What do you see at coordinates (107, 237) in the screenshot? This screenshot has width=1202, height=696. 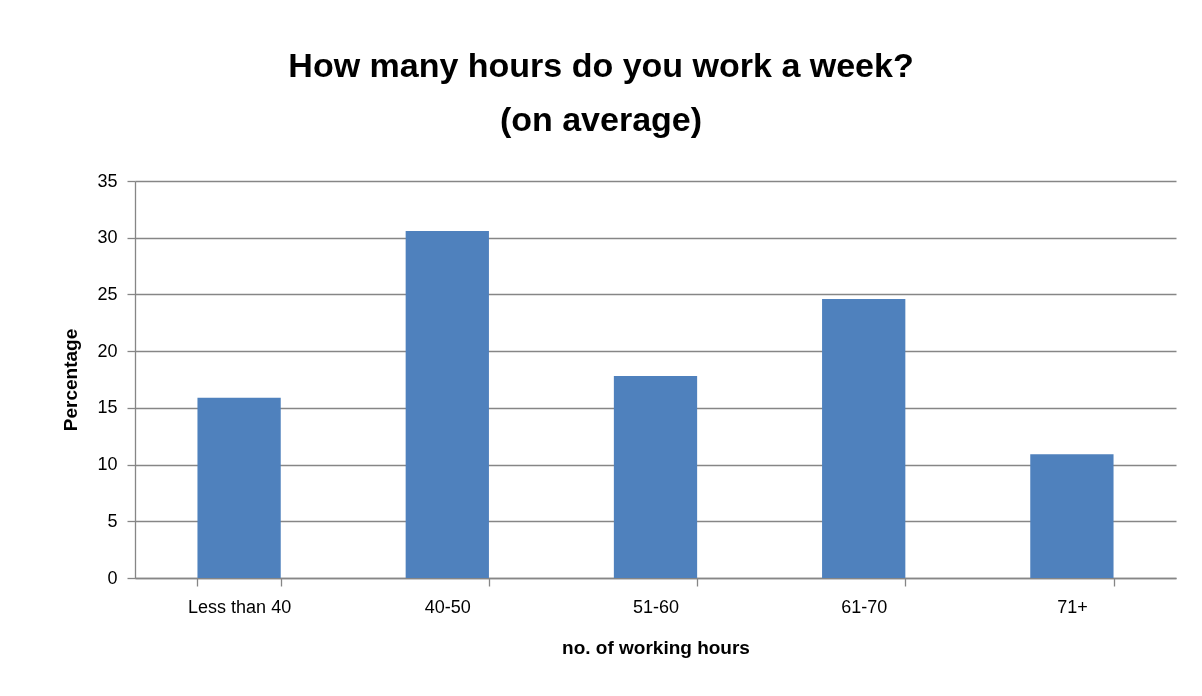 I see `y-tick-label: 30` at bounding box center [107, 237].